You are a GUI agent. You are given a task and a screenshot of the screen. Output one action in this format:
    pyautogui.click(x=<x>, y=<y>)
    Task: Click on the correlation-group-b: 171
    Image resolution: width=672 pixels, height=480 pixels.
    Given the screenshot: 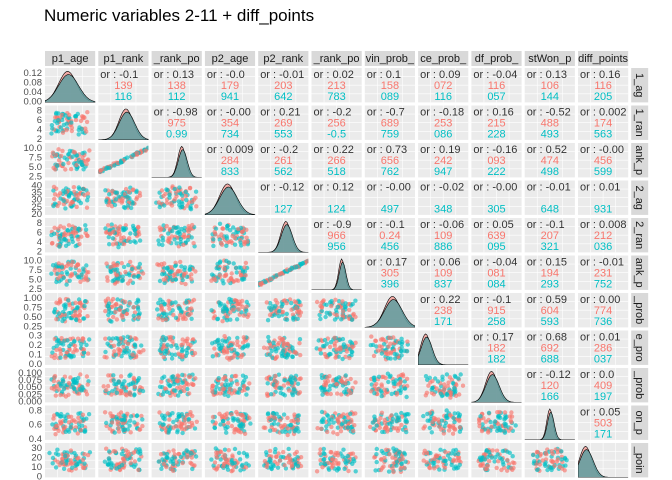 What is the action you would take?
    pyautogui.click(x=603, y=435)
    